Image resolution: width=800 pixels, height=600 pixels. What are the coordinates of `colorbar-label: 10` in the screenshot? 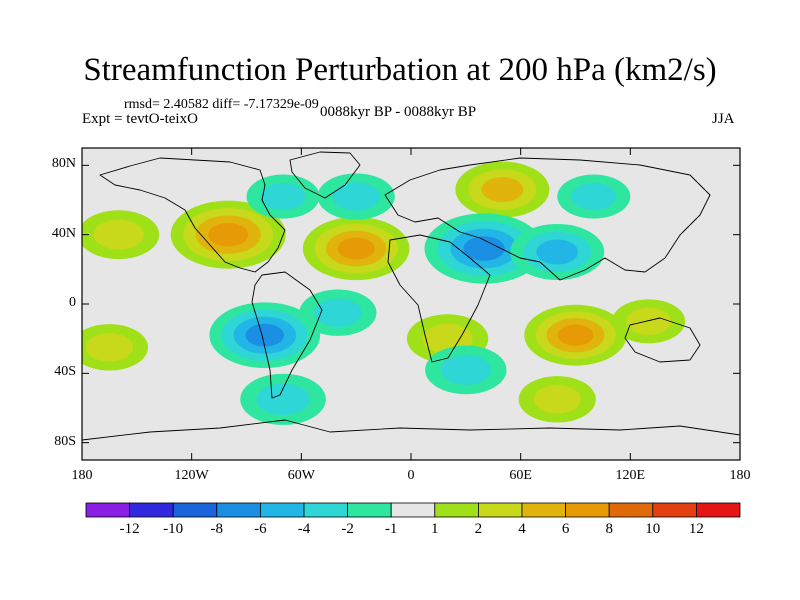 It's located at (653, 529).